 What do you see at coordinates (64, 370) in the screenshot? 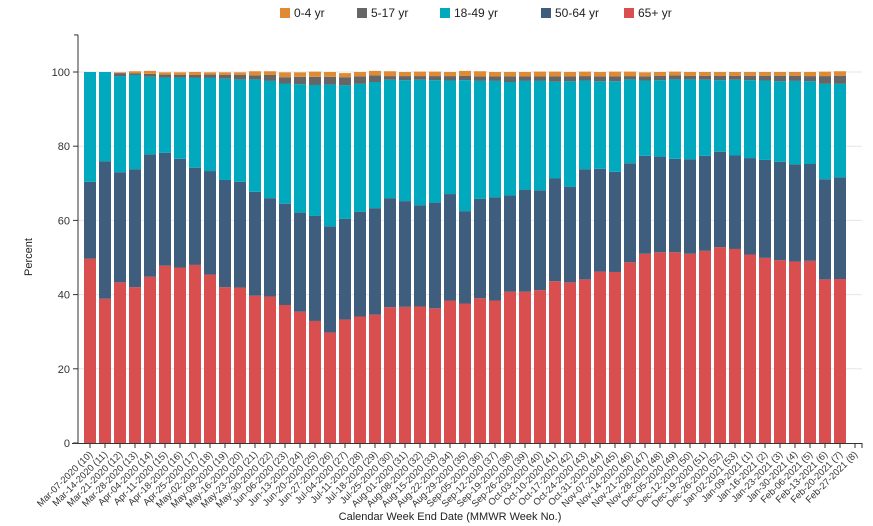
I see `y-tick-label: 20` at bounding box center [64, 370].